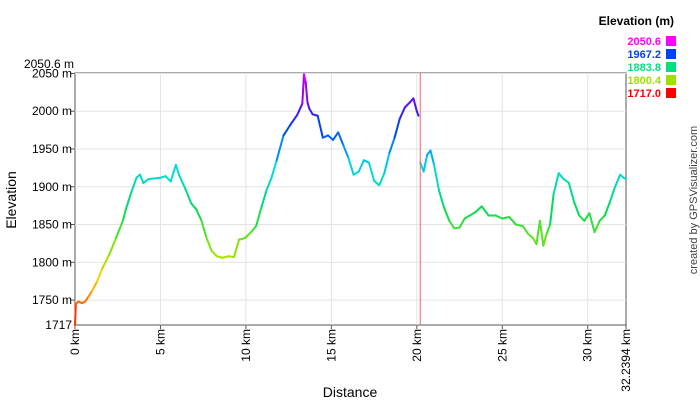 This screenshot has height=400, width=700. I want to click on y-tick-label: 1950 m, so click(52, 149).